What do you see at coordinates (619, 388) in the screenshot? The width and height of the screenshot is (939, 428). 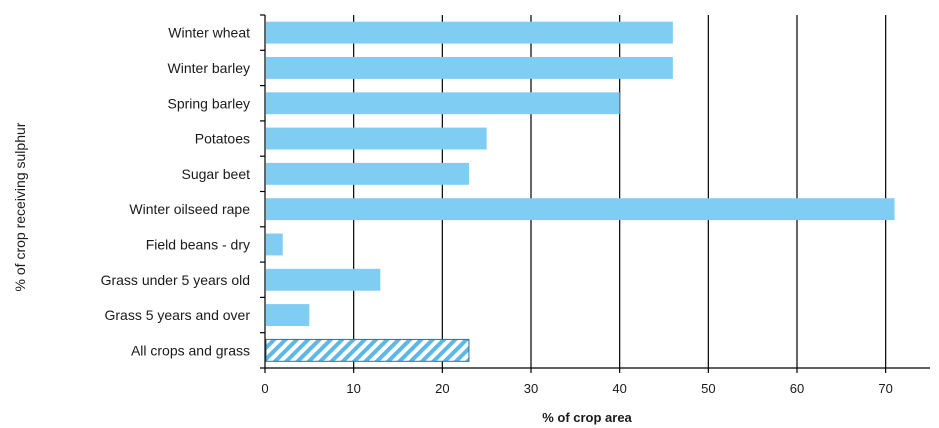 I see `x-tick-label: 40` at bounding box center [619, 388].